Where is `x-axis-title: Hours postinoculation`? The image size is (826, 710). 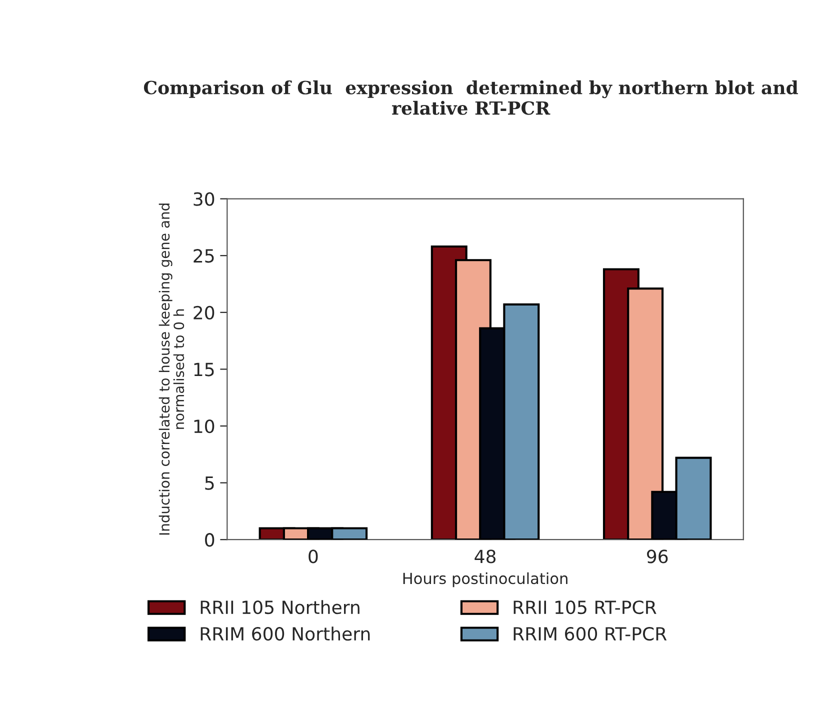
x-axis-title: Hours postinoculation is located at coordinates (485, 580).